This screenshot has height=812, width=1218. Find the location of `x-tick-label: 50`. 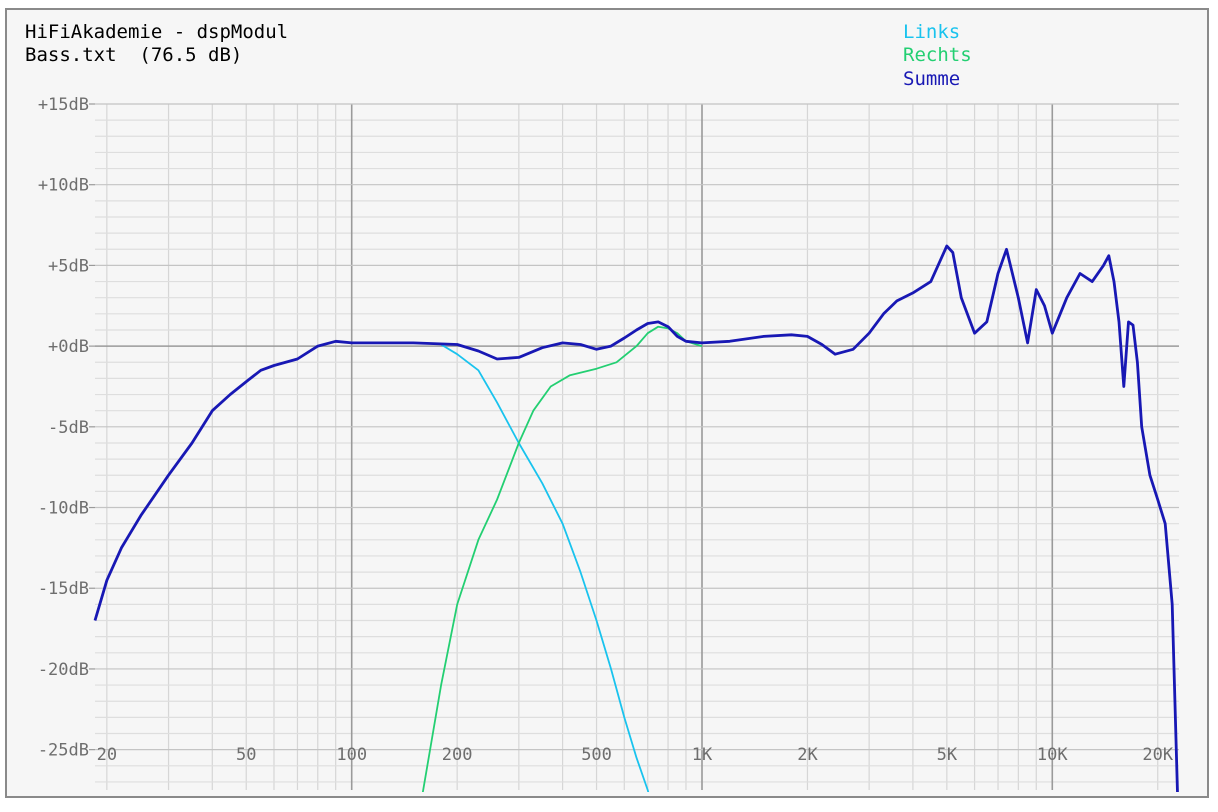

x-tick-label: 50 is located at coordinates (246, 755).